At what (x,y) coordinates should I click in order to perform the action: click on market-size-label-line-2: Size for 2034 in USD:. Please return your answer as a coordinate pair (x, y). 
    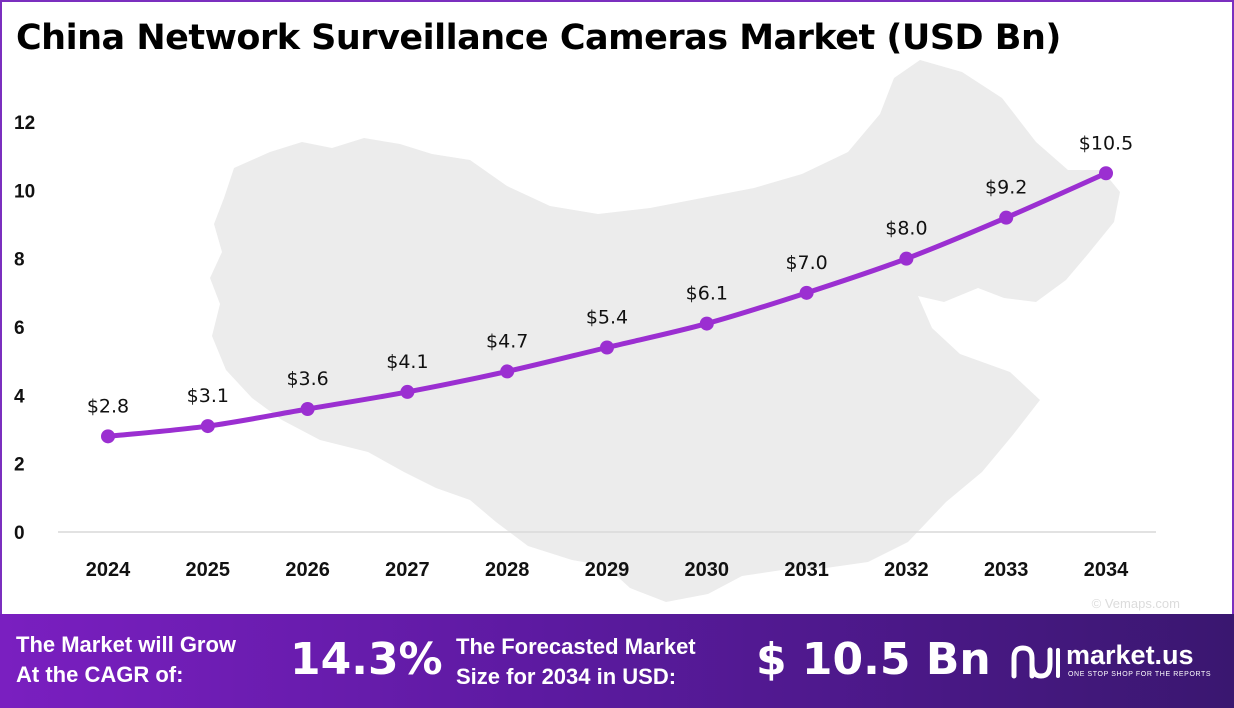
    Looking at the image, I should click on (566, 676).